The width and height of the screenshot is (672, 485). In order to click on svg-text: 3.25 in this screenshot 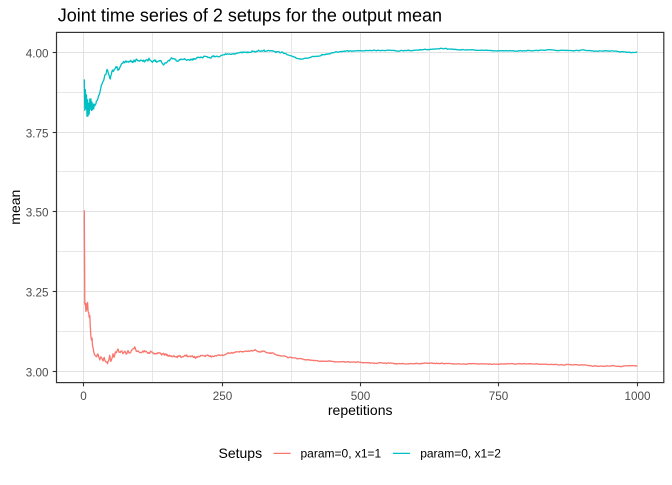, I will do `click(37, 292)`.